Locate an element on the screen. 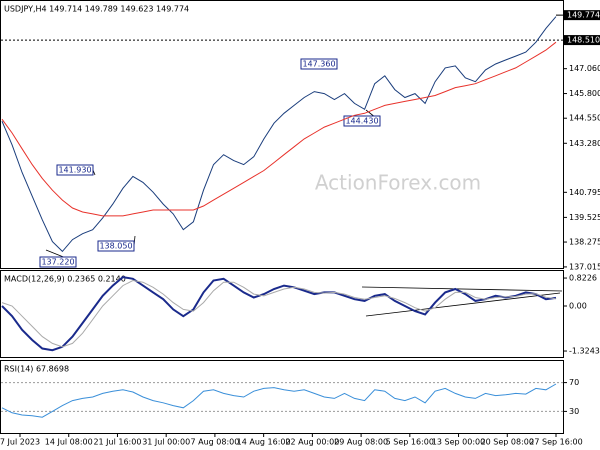  watermark: ActionForex.com is located at coordinates (398, 183).